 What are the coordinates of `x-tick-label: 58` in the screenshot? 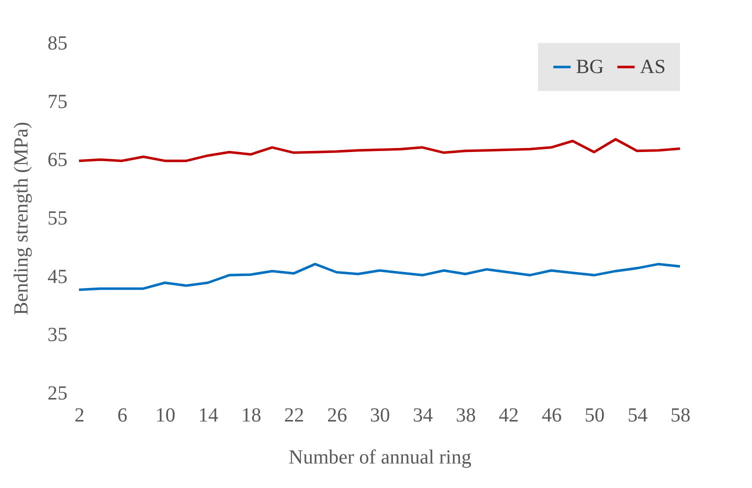 It's located at (680, 415).